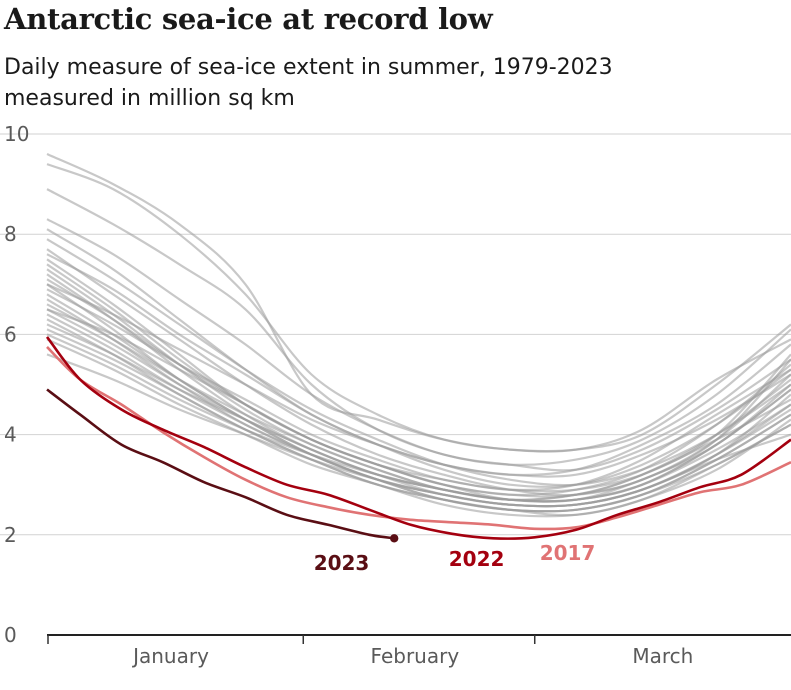 This screenshot has height=690, width=791. Describe the element at coordinates (394, 538) in the screenshot. I see `series-end-marker-2023` at that location.